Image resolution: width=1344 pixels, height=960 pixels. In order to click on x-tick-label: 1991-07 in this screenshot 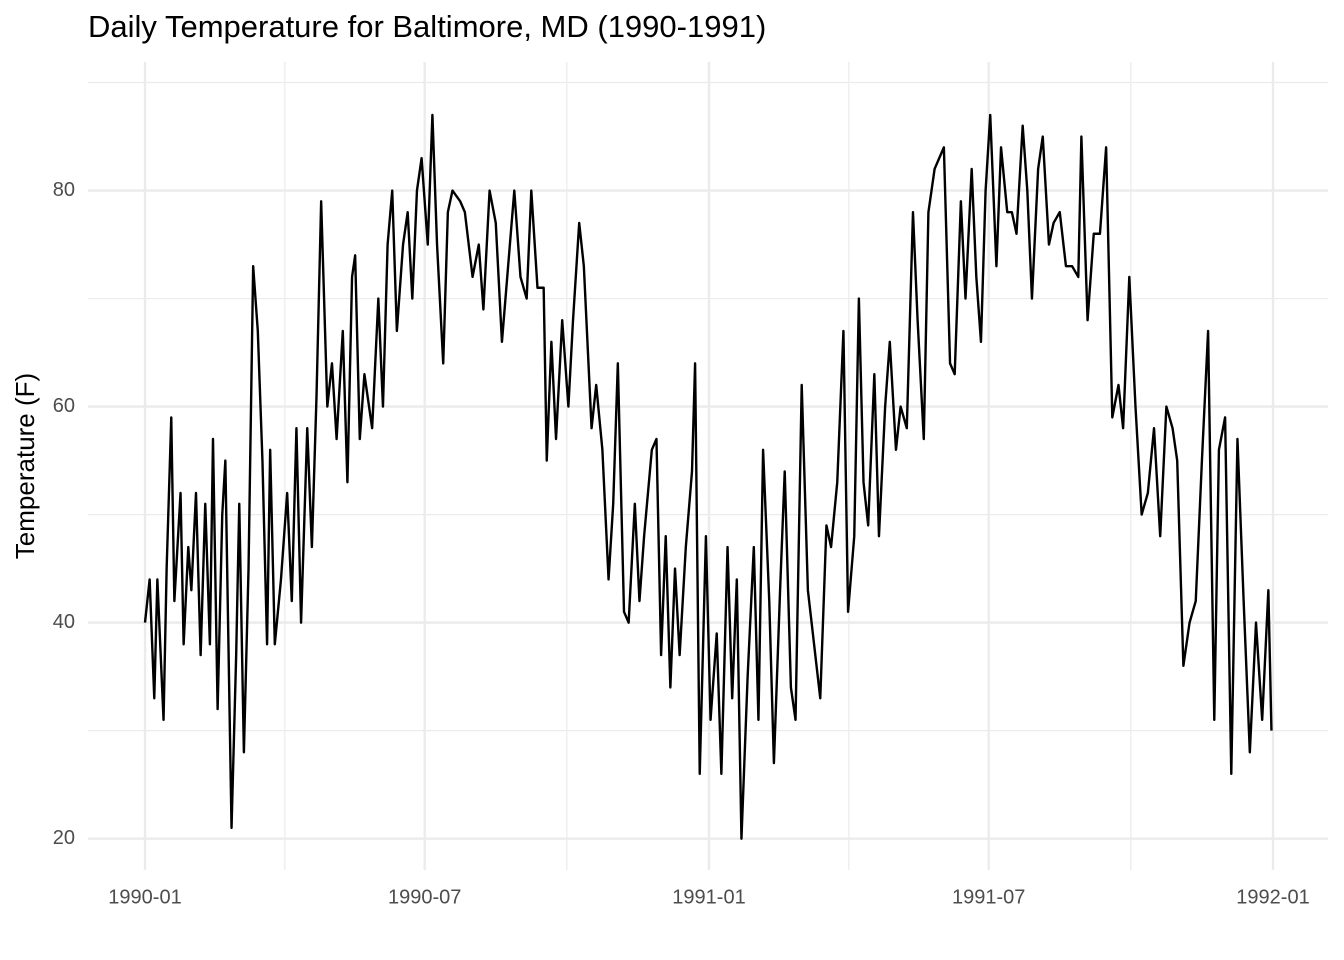, I will do `click(988, 897)`.